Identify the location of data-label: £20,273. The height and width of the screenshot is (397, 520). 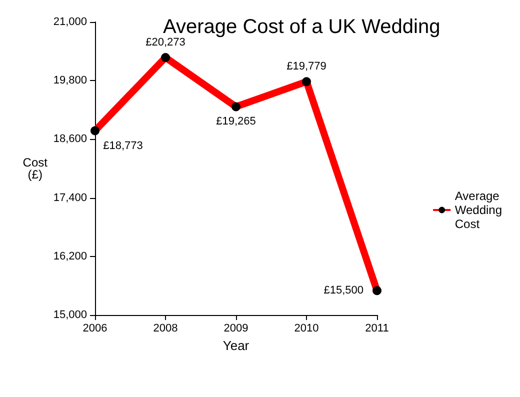
(166, 42).